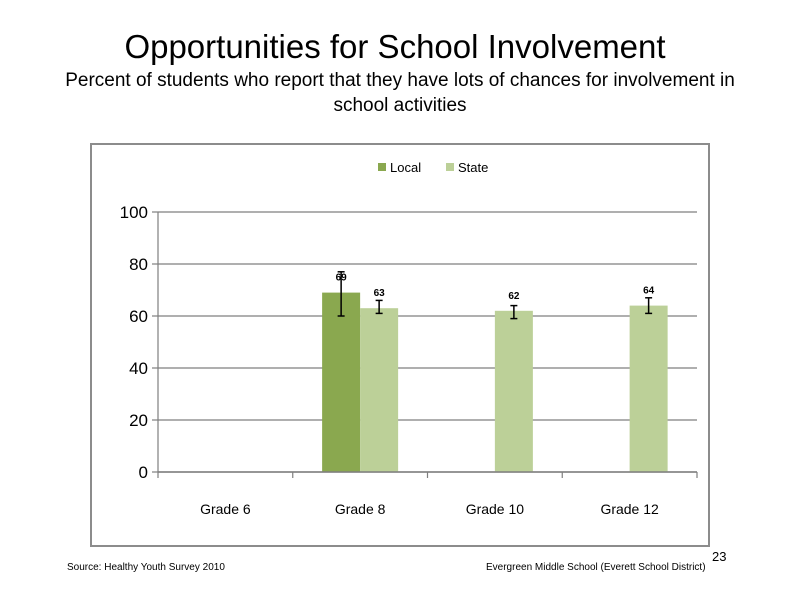  Describe the element at coordinates (649, 291) in the screenshot. I see `data-label: 64` at that location.